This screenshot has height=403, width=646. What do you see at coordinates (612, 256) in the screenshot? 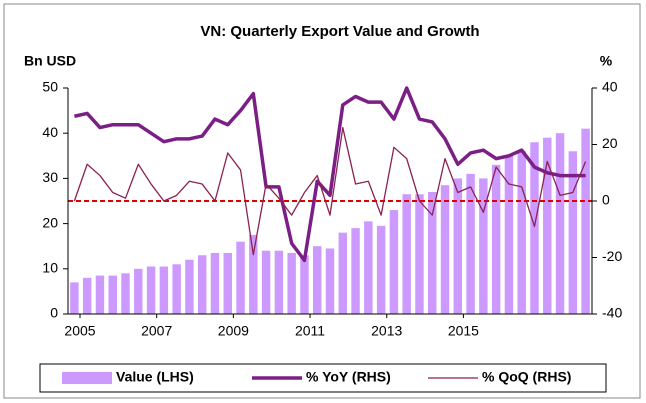
I see `y2-tick-label: -20` at bounding box center [612, 256].